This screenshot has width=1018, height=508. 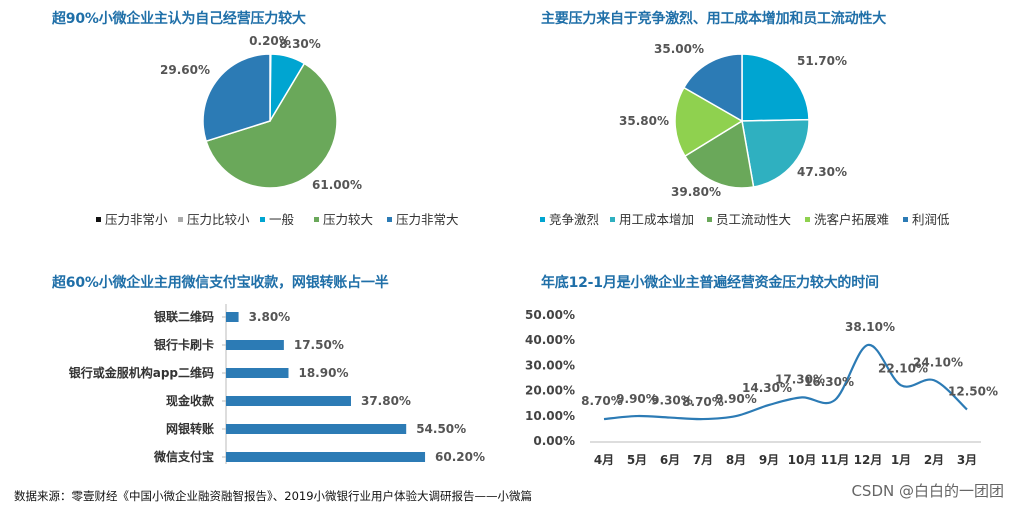 I want to click on bar-value-label-0: 3.80%, so click(x=270, y=317).